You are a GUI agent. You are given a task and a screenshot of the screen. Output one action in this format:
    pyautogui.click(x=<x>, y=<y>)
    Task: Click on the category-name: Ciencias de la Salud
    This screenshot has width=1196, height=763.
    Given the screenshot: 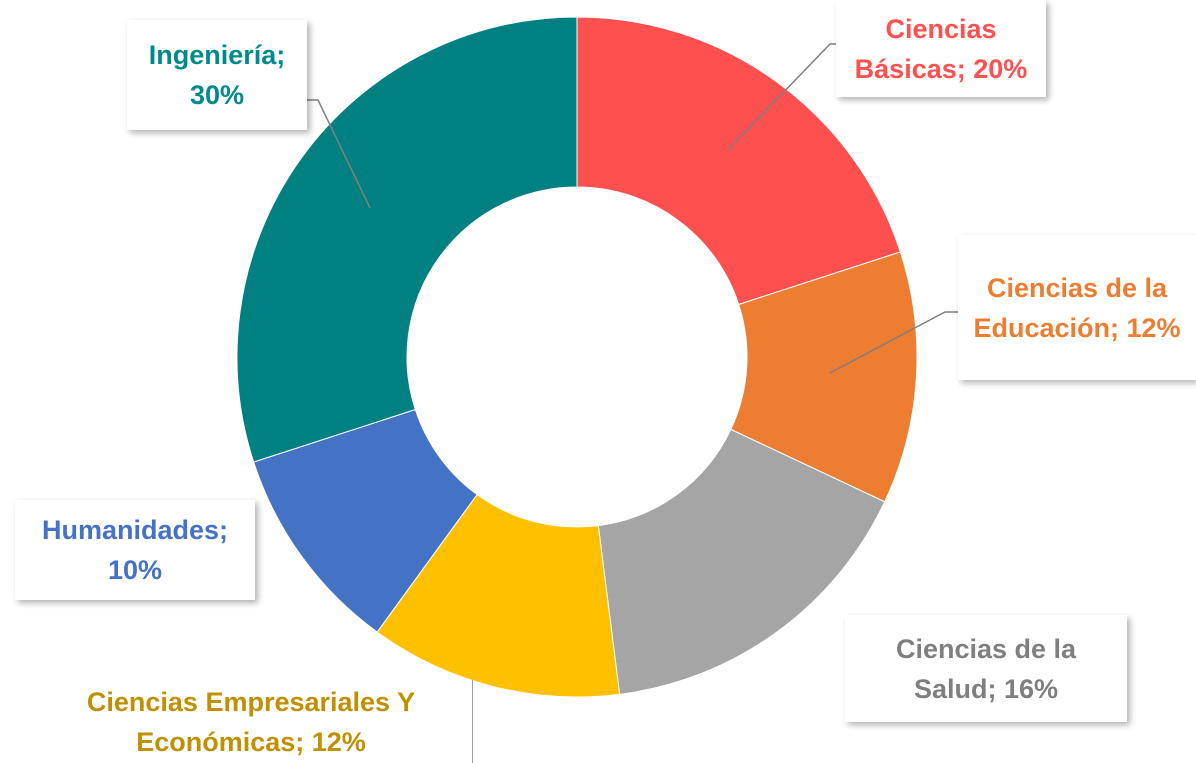 What is the action you would take?
    pyautogui.click(x=986, y=668)
    